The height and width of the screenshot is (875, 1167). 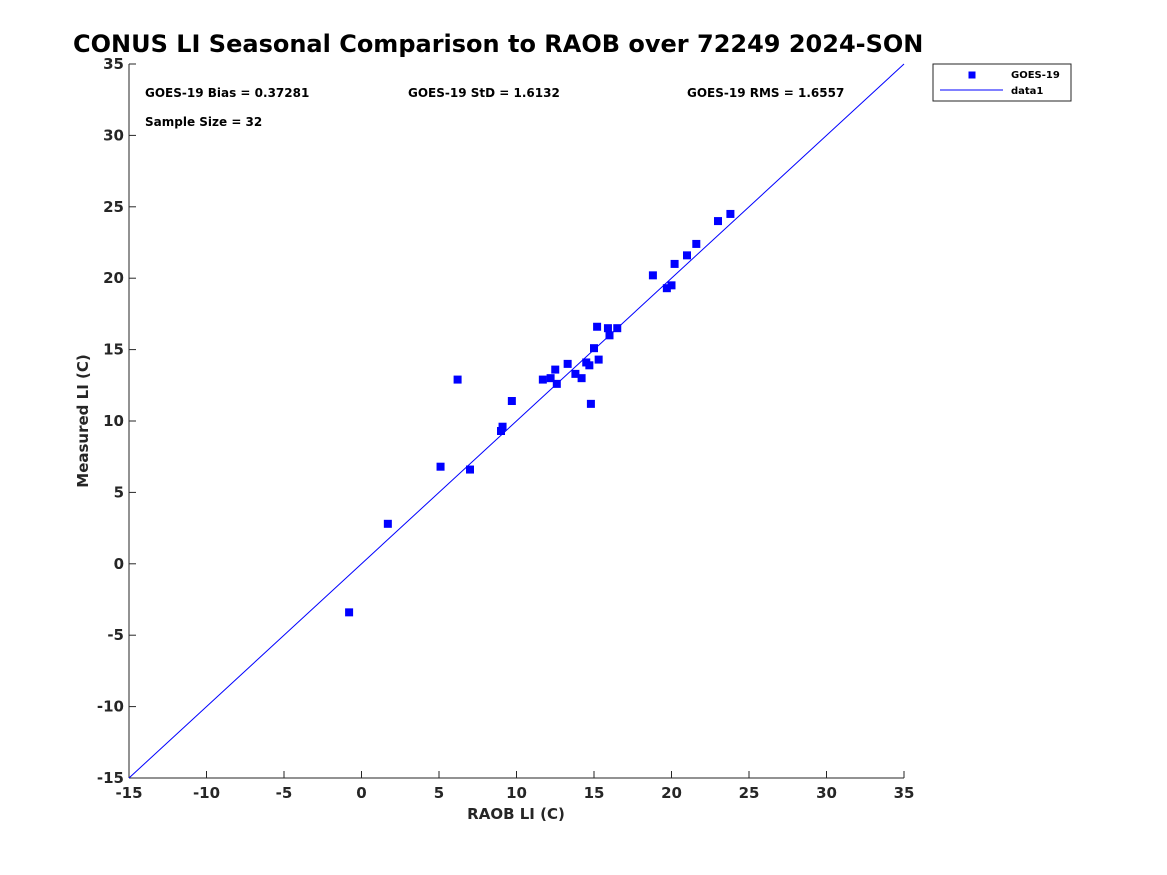 What do you see at coordinates (115, 635) in the screenshot?
I see `y-tick-label: -5` at bounding box center [115, 635].